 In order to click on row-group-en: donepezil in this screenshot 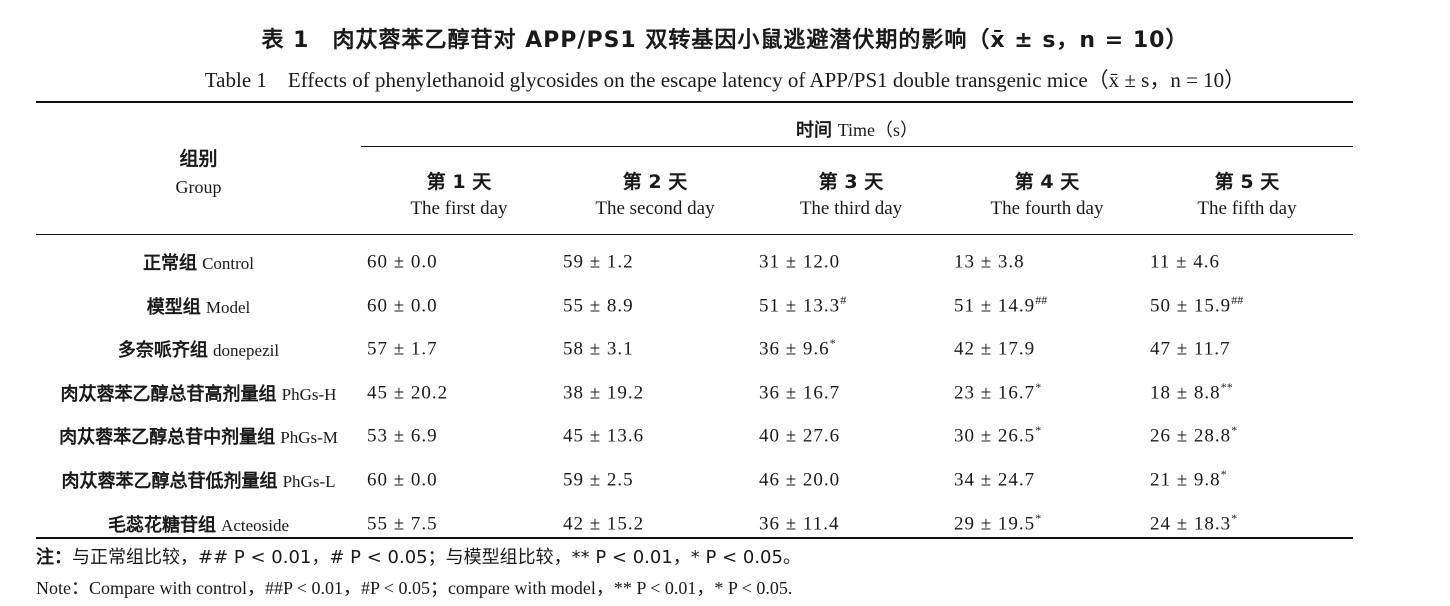, I will do `click(246, 351)`.